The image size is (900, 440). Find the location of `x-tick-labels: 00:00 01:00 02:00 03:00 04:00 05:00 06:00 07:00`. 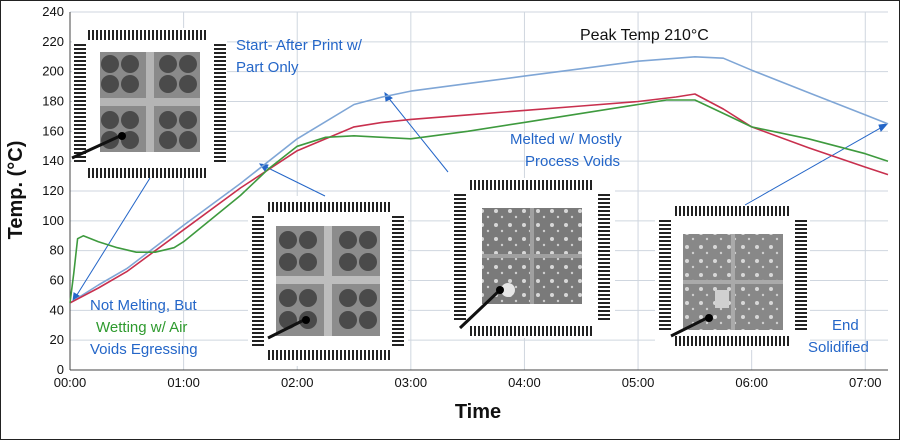

x-tick-labels: 00:00 01:00 02:00 03:00 04:00 05:00 06:00 07:00 is located at coordinates (468, 382).